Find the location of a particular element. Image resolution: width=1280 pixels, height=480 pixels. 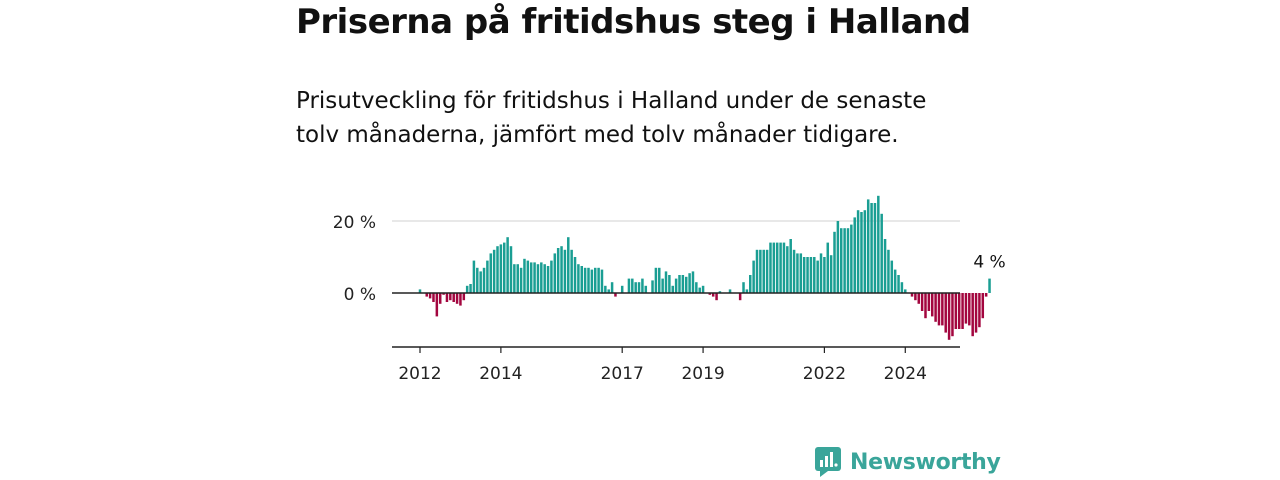

chart-title: Priserna på fritidshus steg i Halland is located at coordinates (633, 22).